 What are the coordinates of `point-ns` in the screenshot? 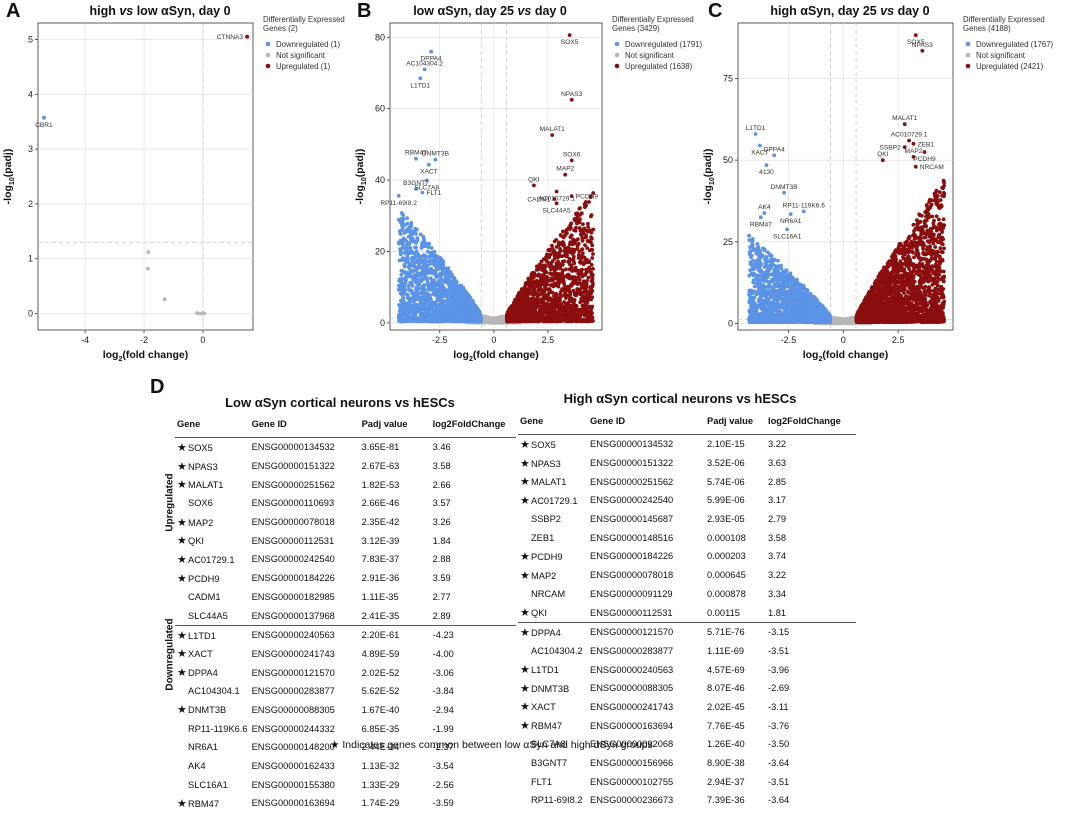 It's located at (148, 269).